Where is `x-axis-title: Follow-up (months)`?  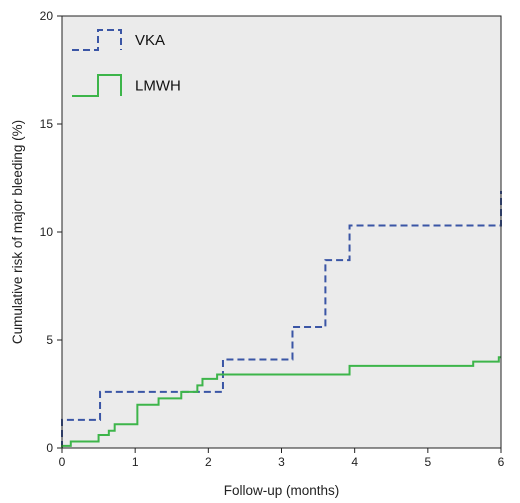 x-axis-title: Follow-up (months) is located at coordinates (282, 490).